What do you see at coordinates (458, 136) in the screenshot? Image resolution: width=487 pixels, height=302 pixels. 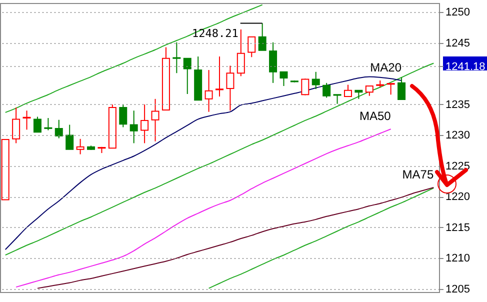 I see `y-tick-label: 1230` at bounding box center [458, 136].